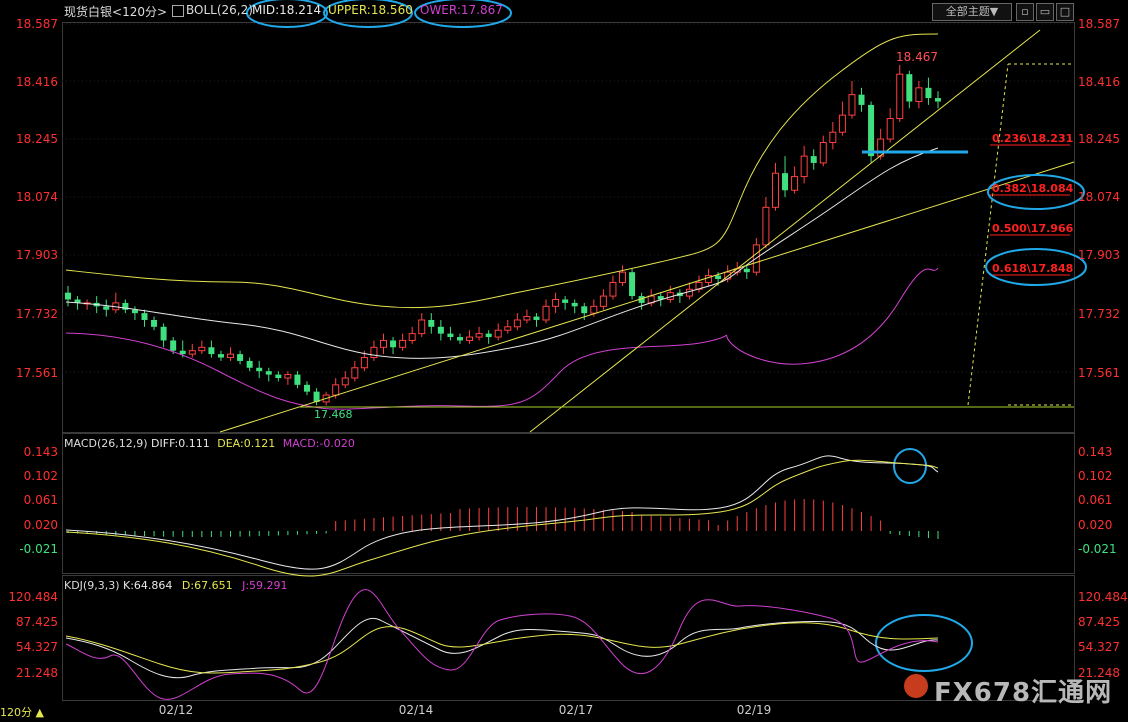 The image size is (1128, 722). What do you see at coordinates (92, 585) in the screenshot?
I see `kdj-name: KDJ(9,3,3)` at bounding box center [92, 585].